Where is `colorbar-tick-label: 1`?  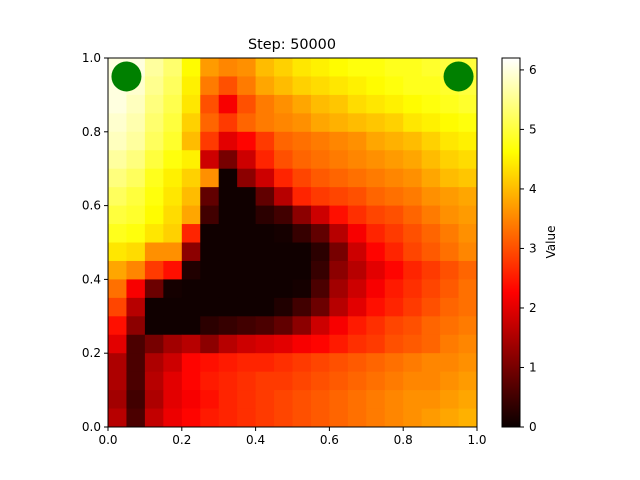
colorbar-tick-label: 1 is located at coordinates (533, 367).